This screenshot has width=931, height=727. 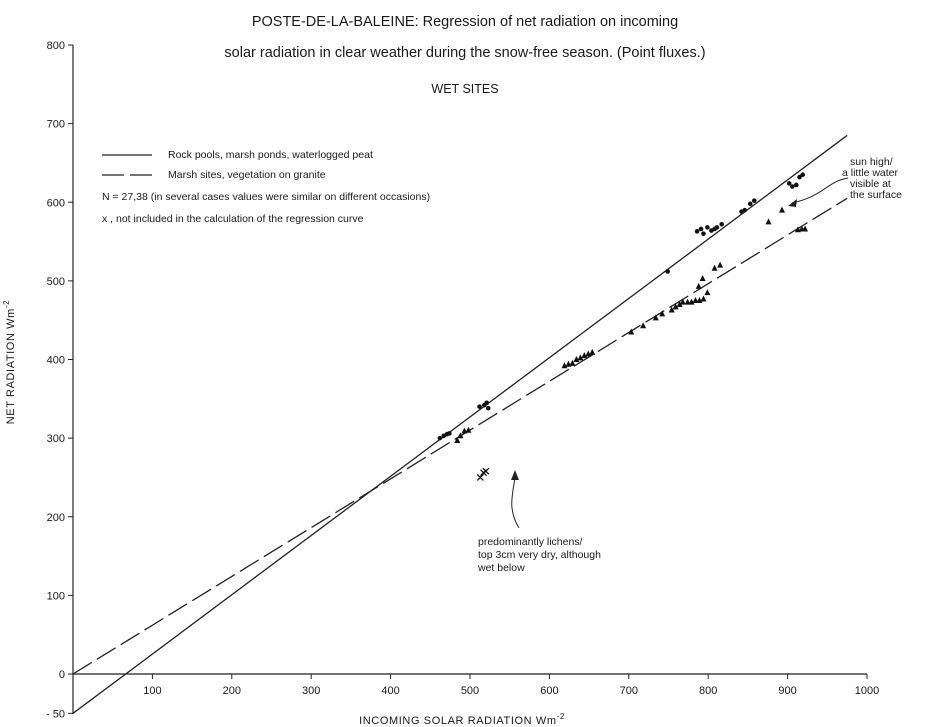 What do you see at coordinates (470, 691) in the screenshot?
I see `x-tick-label: 500` at bounding box center [470, 691].